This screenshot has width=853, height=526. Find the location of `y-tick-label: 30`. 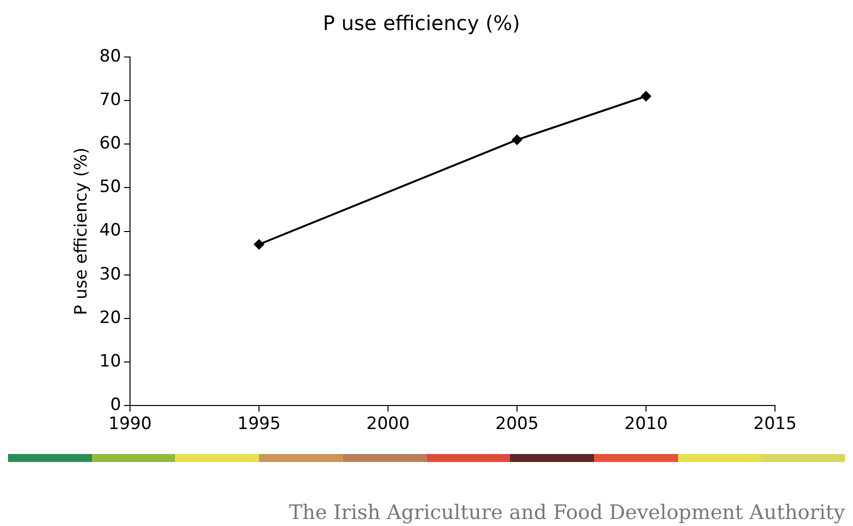

y-tick-label: 30 is located at coordinates (110, 274).